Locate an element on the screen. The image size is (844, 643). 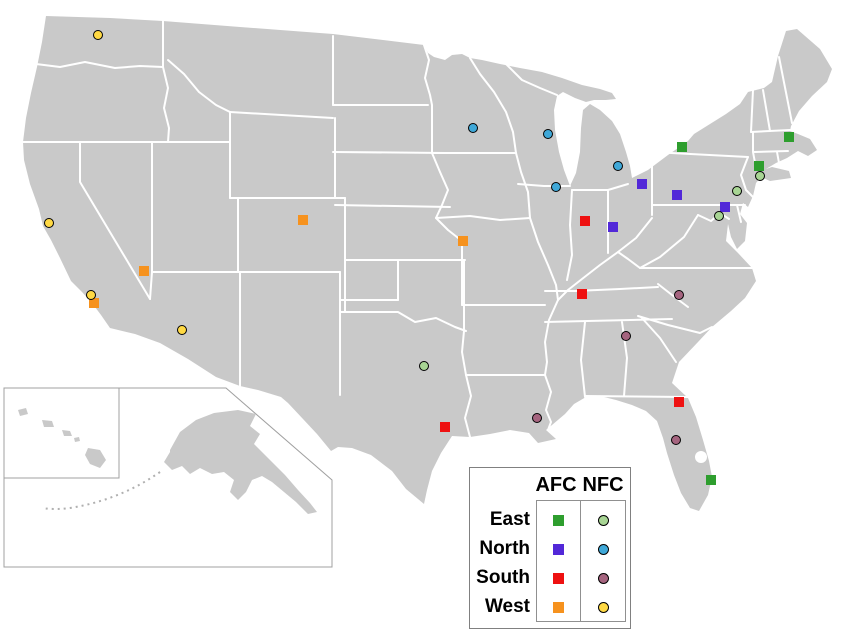
hawaii-inset-box is located at coordinates (61, 433).